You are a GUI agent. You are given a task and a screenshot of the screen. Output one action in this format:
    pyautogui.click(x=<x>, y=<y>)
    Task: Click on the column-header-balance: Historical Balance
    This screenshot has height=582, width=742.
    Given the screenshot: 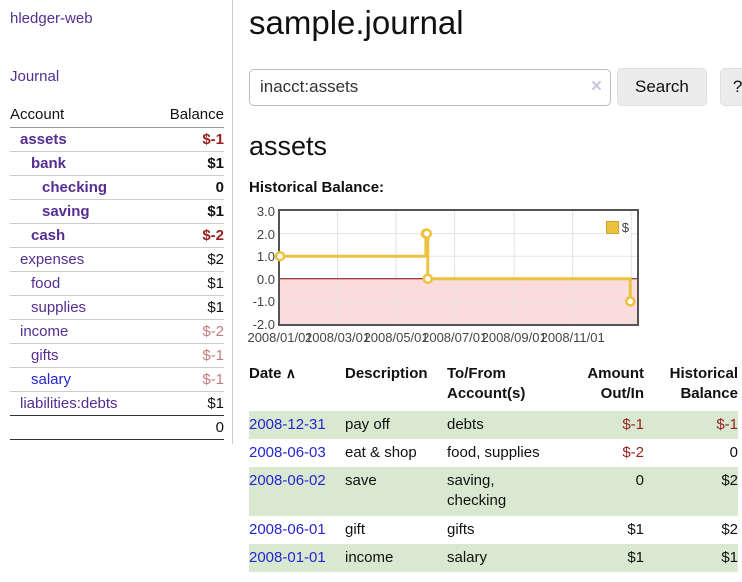 What is the action you would take?
    pyautogui.click(x=703, y=384)
    